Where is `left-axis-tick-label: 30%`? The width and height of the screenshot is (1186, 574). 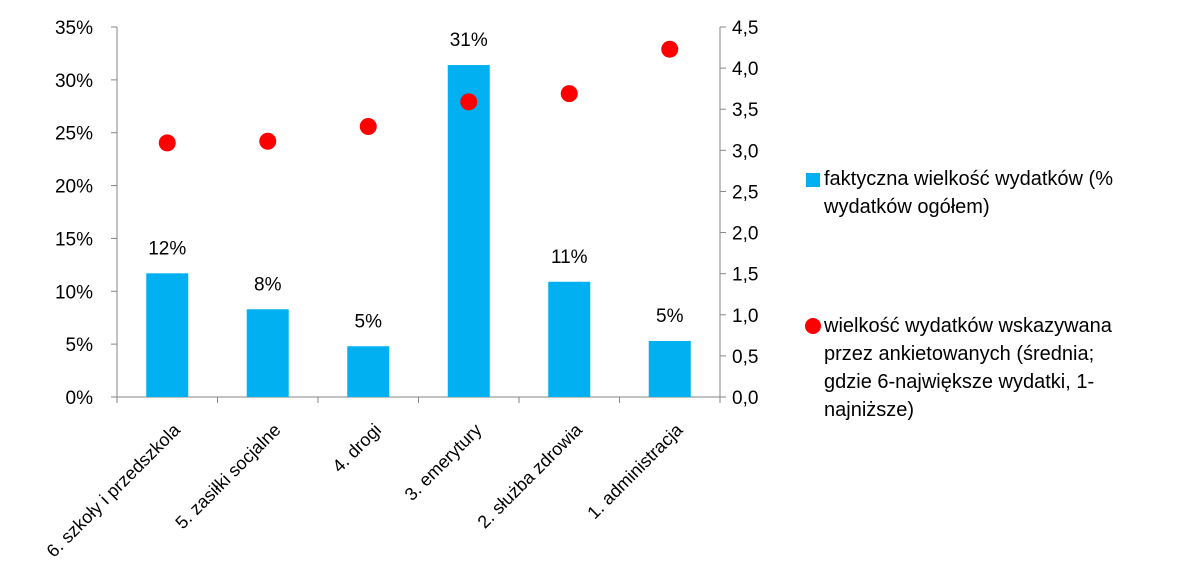 left-axis-tick-label: 30% is located at coordinates (74, 81).